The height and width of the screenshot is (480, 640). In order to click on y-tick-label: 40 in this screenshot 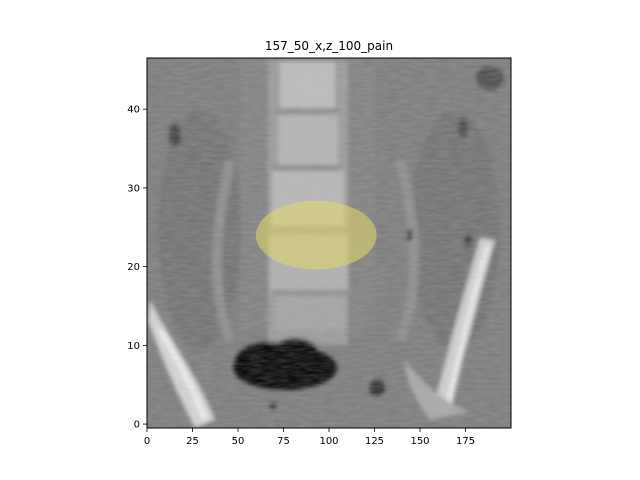, I will do `click(133, 110)`.